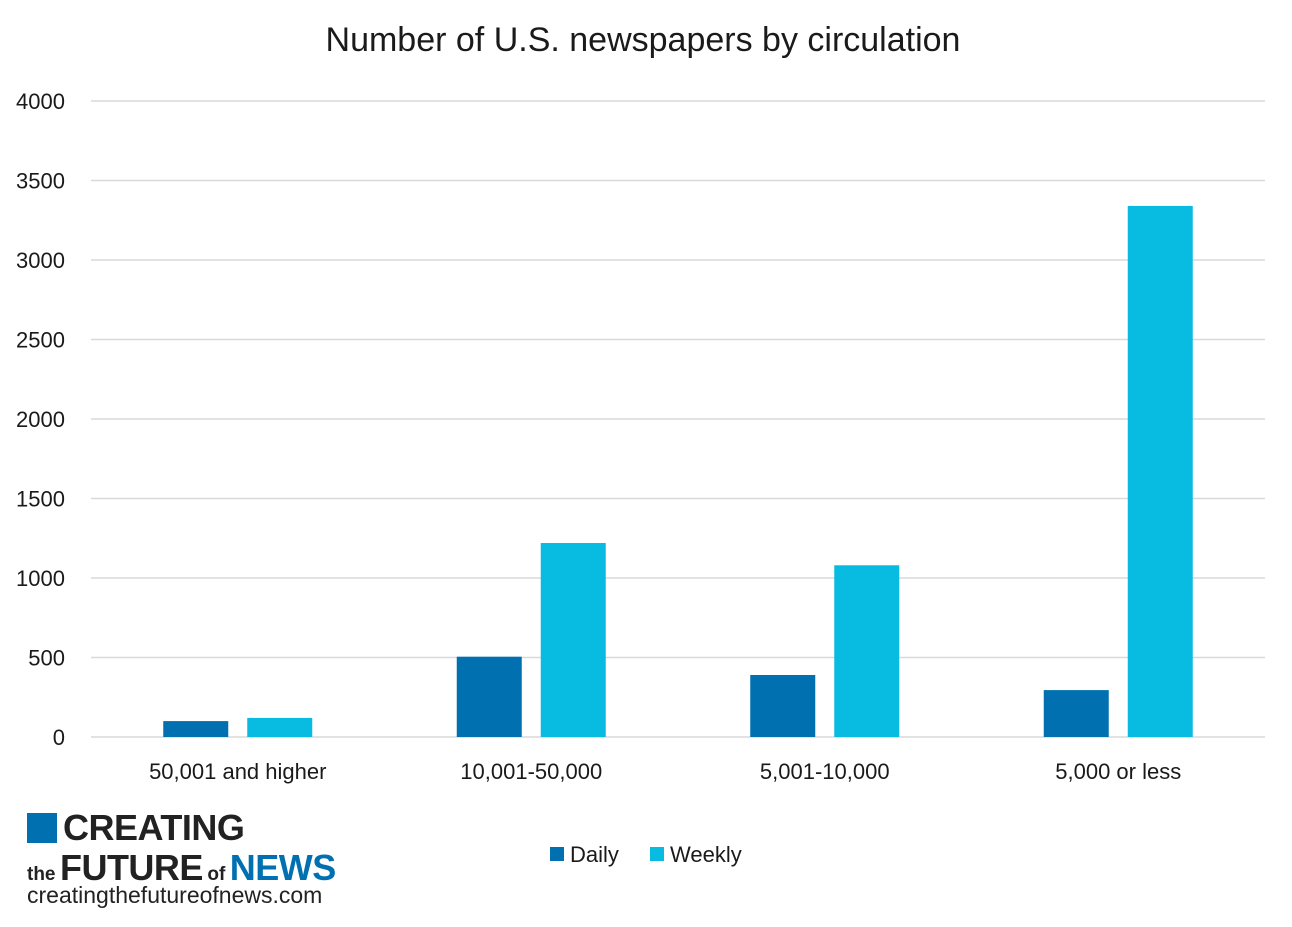 The height and width of the screenshot is (927, 1292). I want to click on logo-square-icon, so click(42, 828).